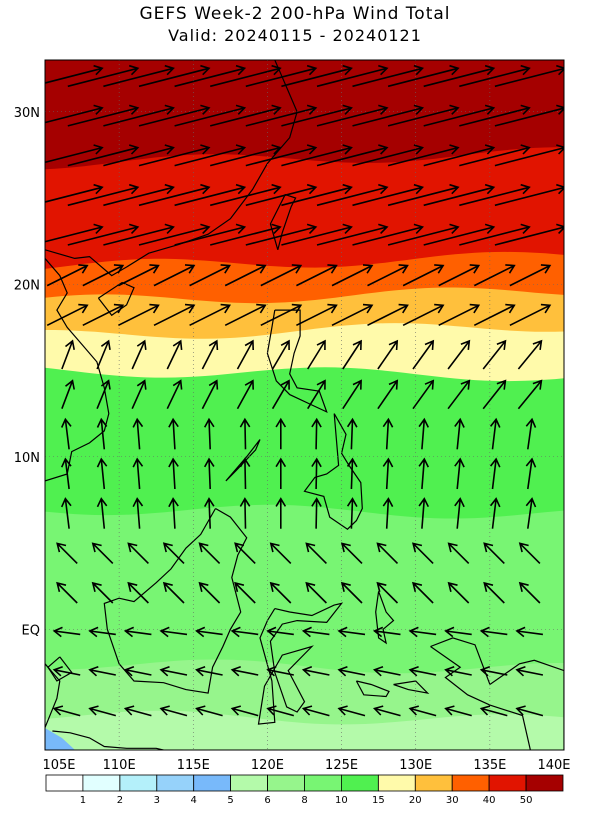 Image resolution: width=590 pixels, height=814 pixels. Describe the element at coordinates (489, 800) in the screenshot. I see `colorbar-label: 40` at that location.